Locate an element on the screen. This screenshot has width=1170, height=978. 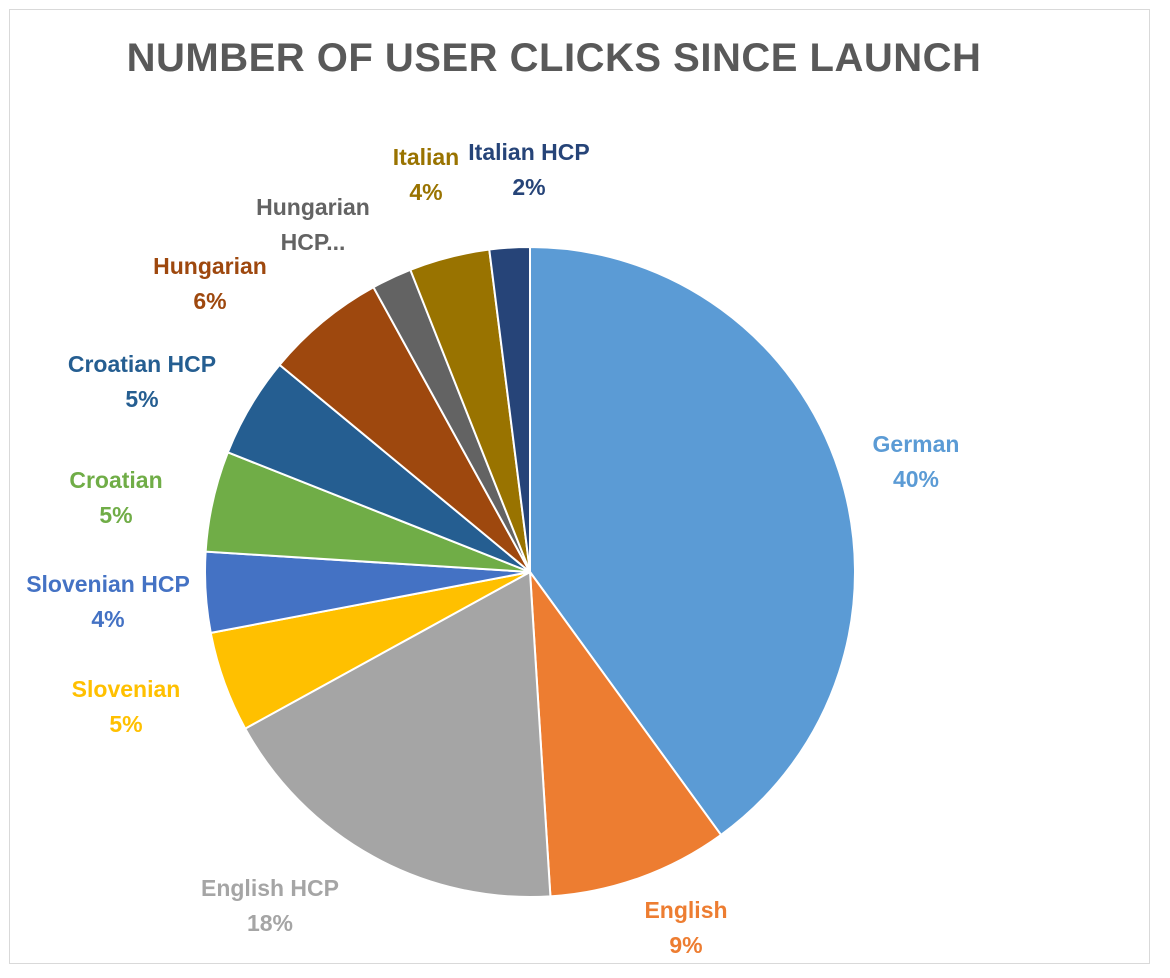
data-label-slovenian-hcp: Slovenian HCP 4% is located at coordinates (108, 601).